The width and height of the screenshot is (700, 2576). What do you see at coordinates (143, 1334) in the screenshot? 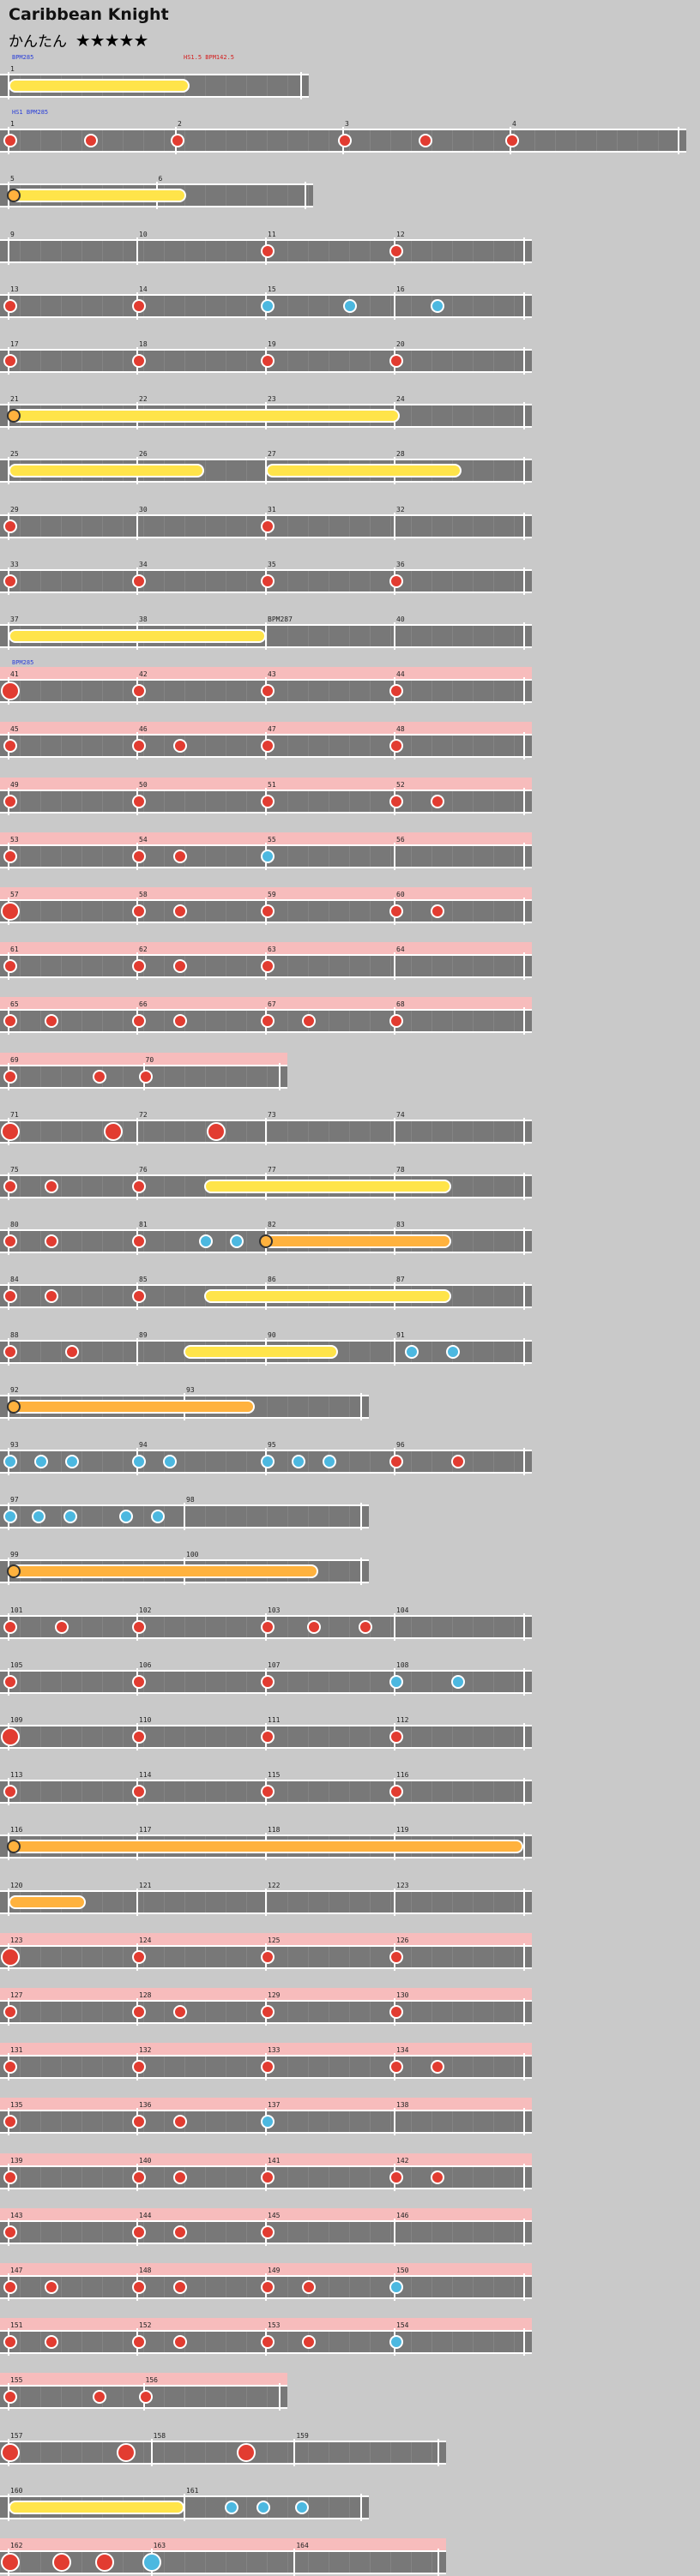
I see `measure-number: 89` at bounding box center [143, 1334].